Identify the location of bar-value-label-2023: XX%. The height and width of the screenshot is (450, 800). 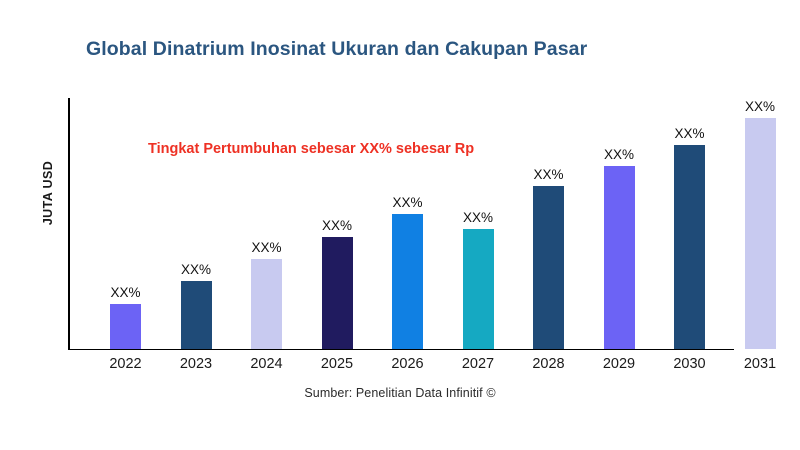
(196, 269).